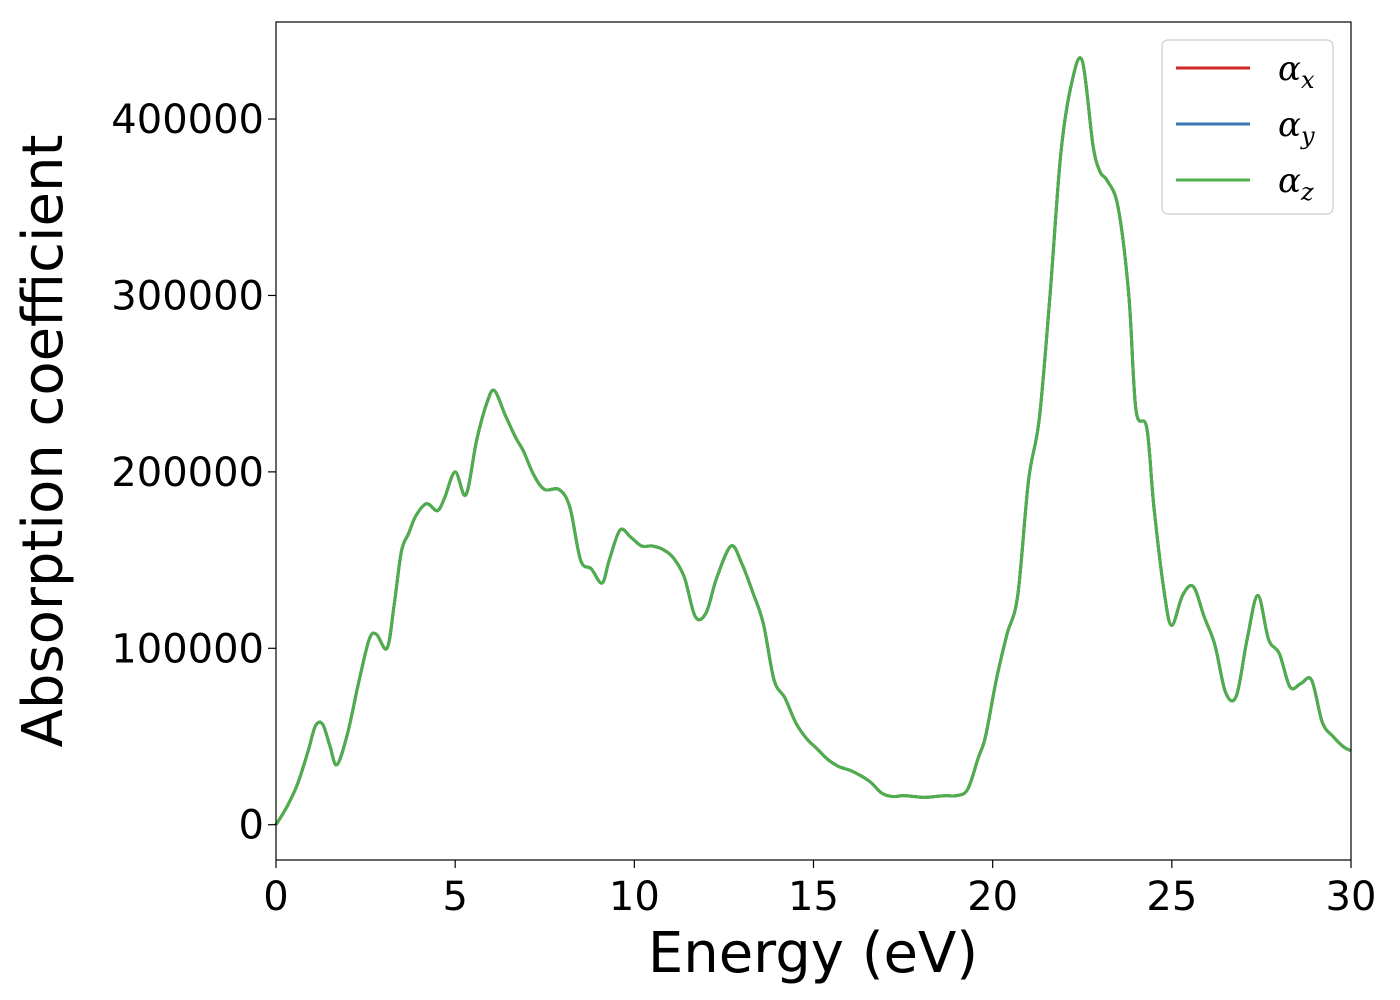 This screenshot has height=1000, width=1400. What do you see at coordinates (1296, 71) in the screenshot?
I see `legend-label-x: αx` at bounding box center [1296, 71].